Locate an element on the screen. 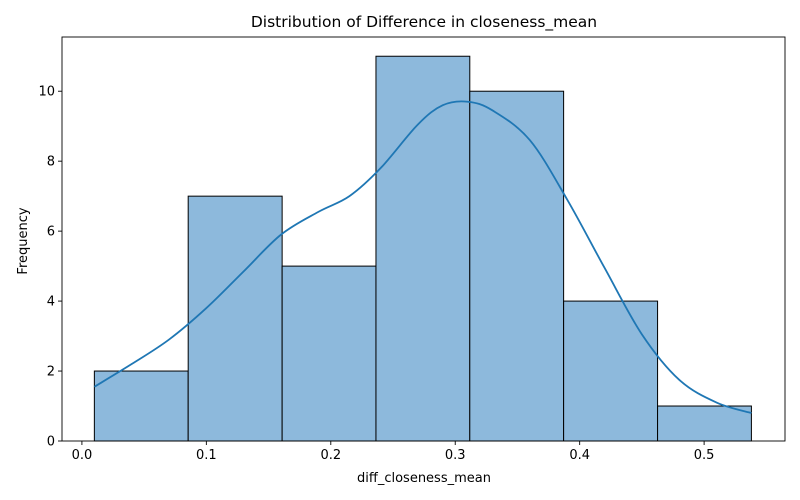  y-tick-label: 6 is located at coordinates (51, 232).